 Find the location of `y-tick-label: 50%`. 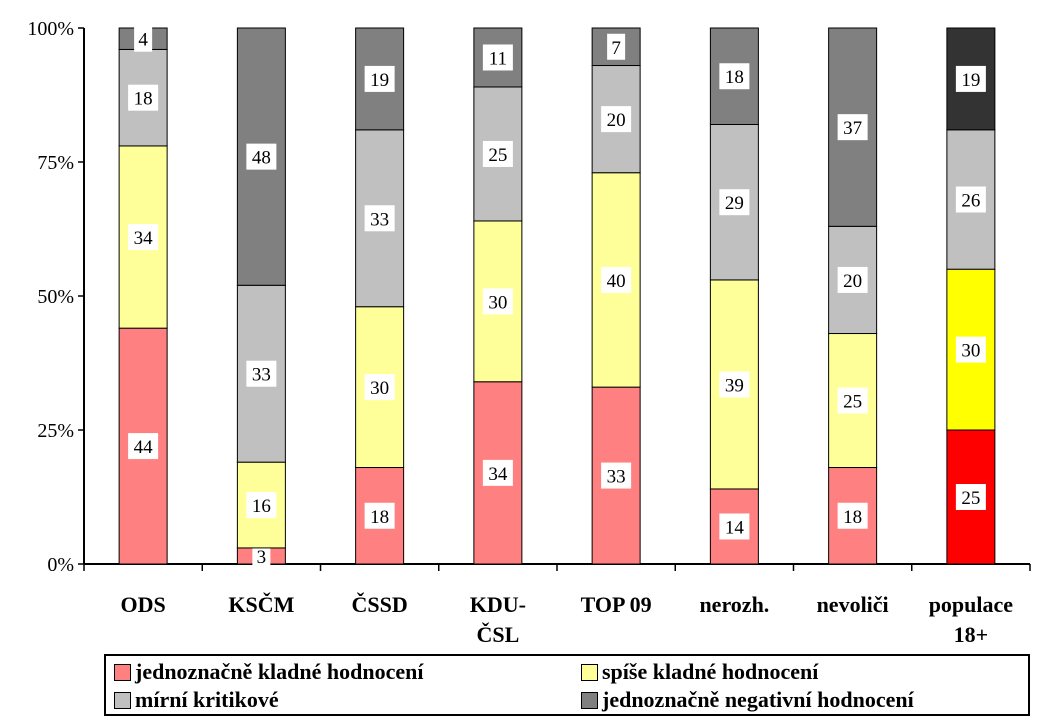

y-tick-label: 50% is located at coordinates (55, 297).